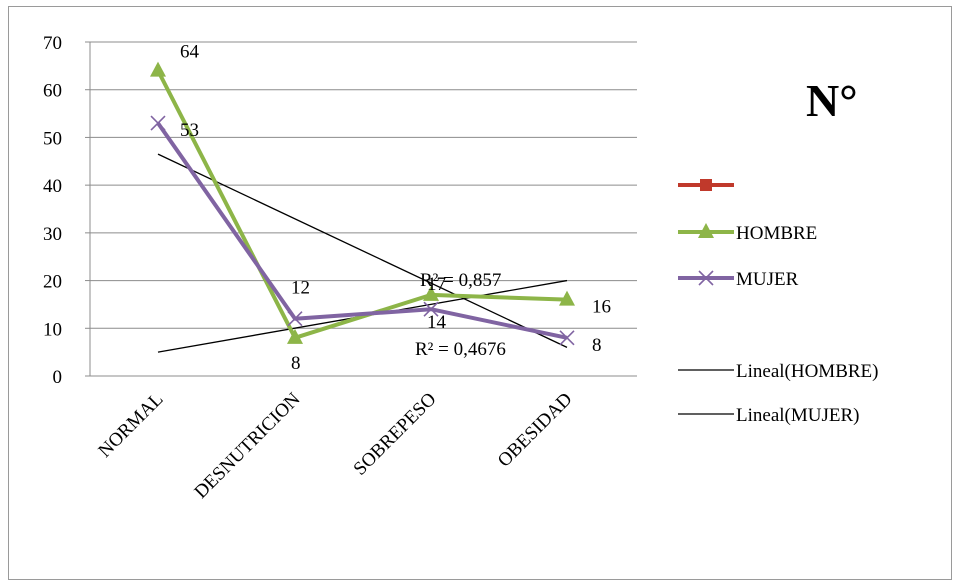 The image size is (956, 583). Describe the element at coordinates (130, 425) in the screenshot. I see `x-category-label-normal: NORMAL` at that location.